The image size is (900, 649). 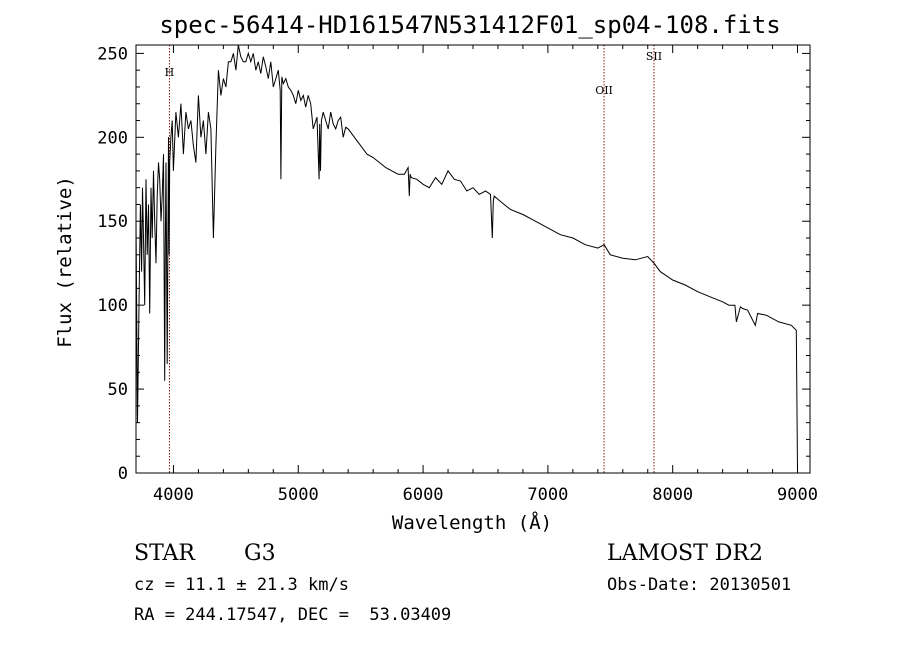 What do you see at coordinates (604, 90) in the screenshot?
I see `marker-label-oii: OII` at bounding box center [604, 90].